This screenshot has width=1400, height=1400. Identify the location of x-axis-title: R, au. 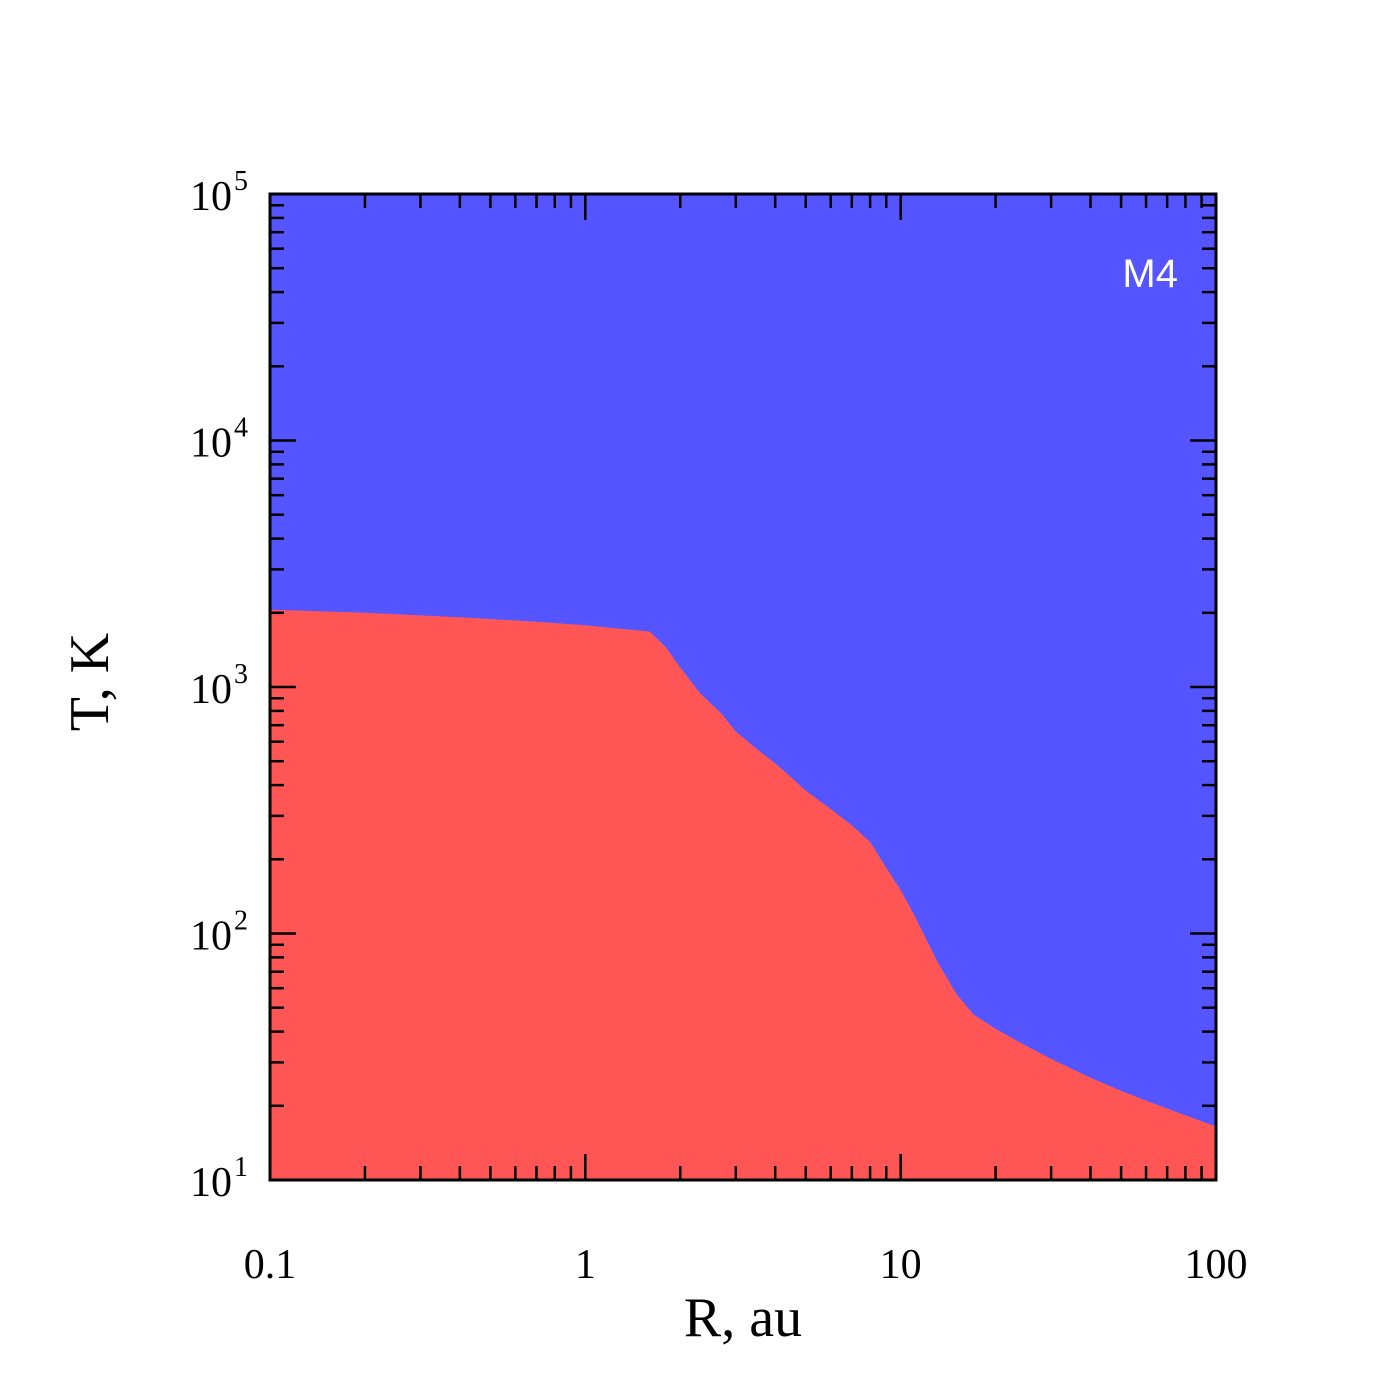
(743, 1318).